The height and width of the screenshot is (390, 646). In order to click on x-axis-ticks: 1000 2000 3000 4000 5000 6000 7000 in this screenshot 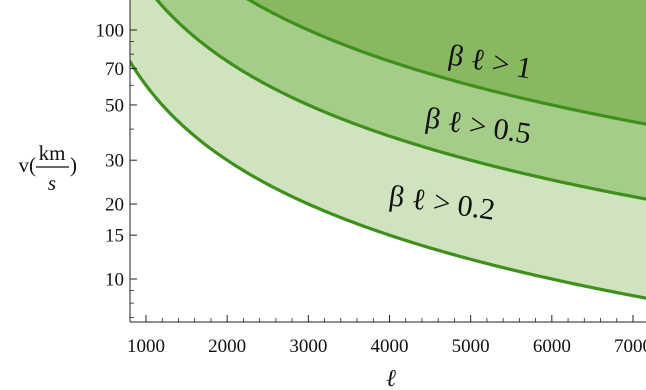, I will do `click(386, 336)`.